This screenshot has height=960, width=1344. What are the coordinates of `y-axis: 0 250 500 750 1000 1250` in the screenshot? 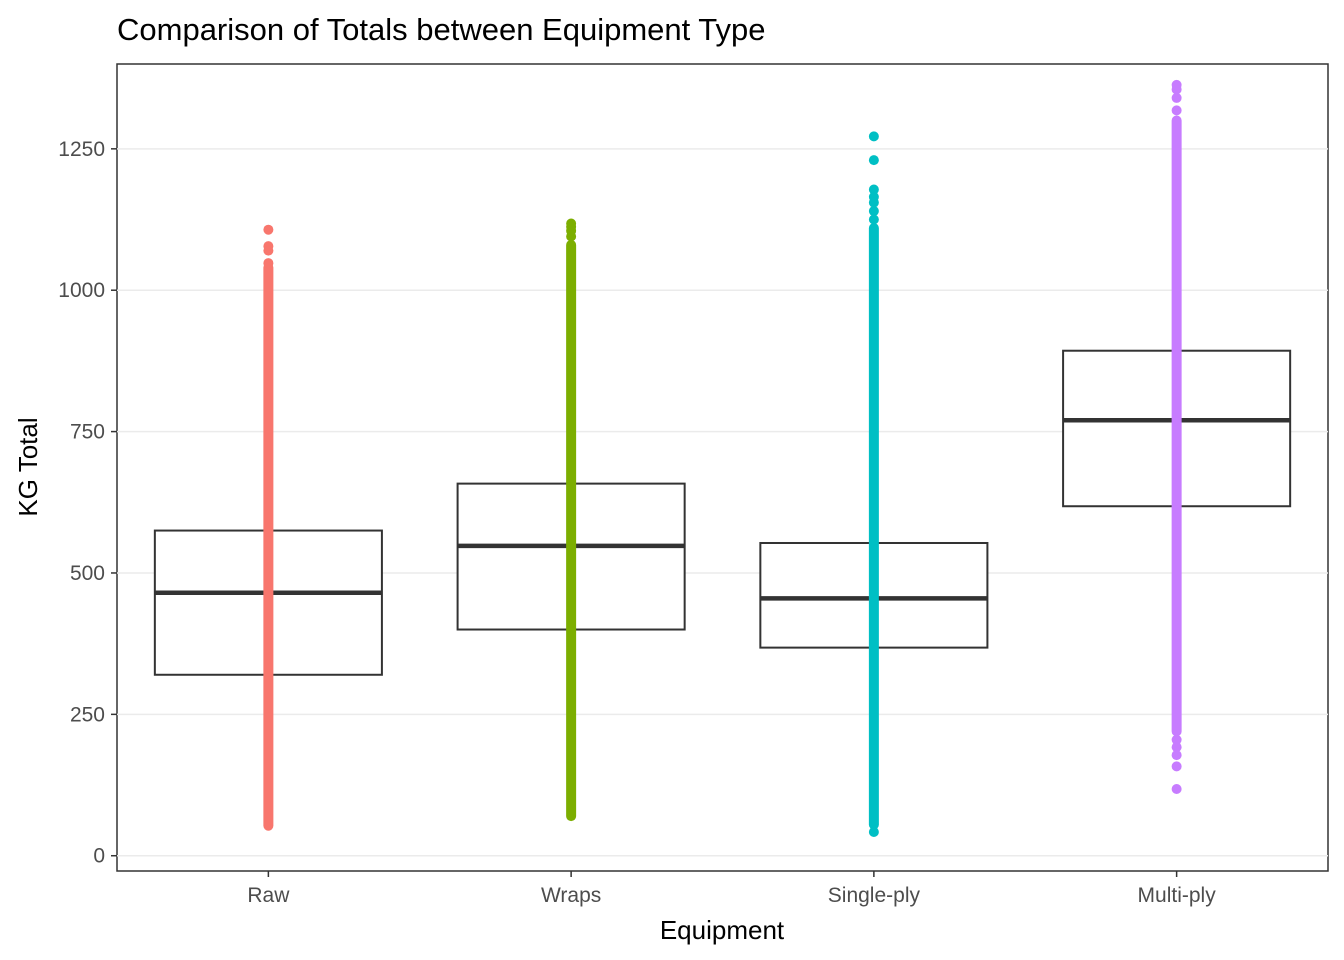 It's located at (87, 503).